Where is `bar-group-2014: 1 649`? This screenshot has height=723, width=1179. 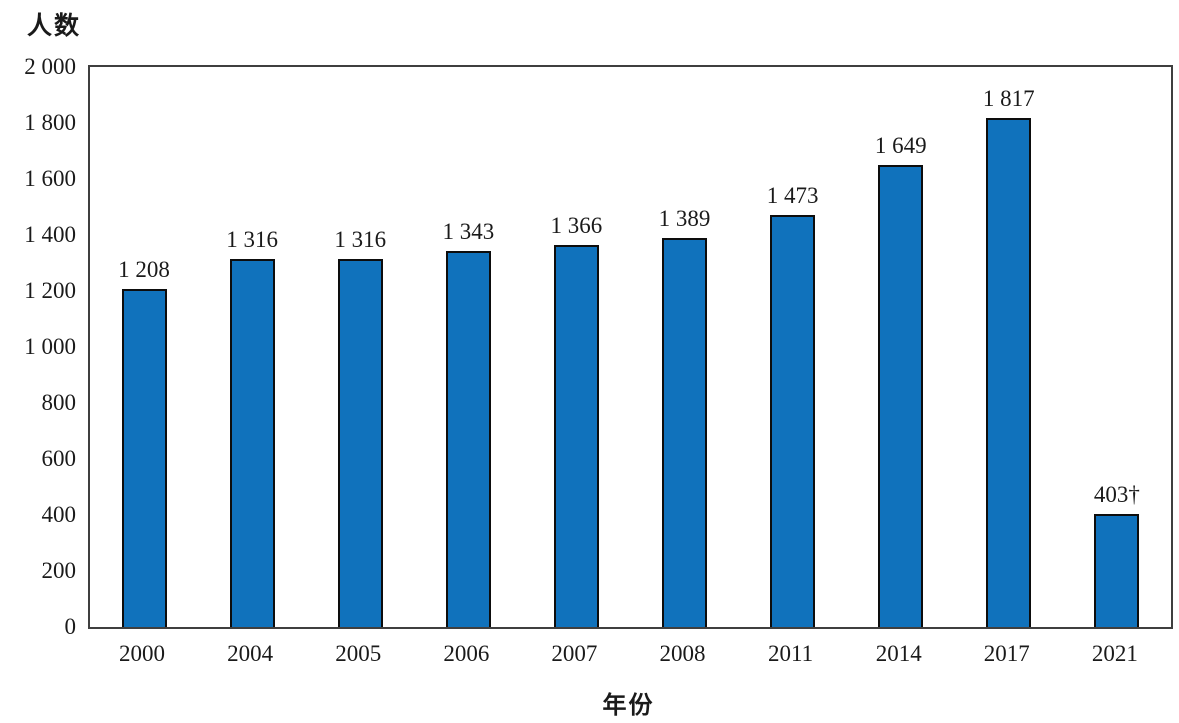 bar-group-2014: 1 649 is located at coordinates (901, 347).